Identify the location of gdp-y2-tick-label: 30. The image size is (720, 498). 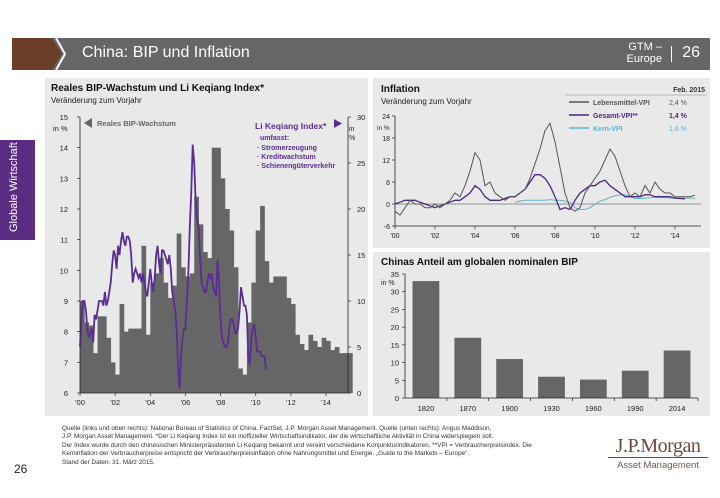
(361, 117).